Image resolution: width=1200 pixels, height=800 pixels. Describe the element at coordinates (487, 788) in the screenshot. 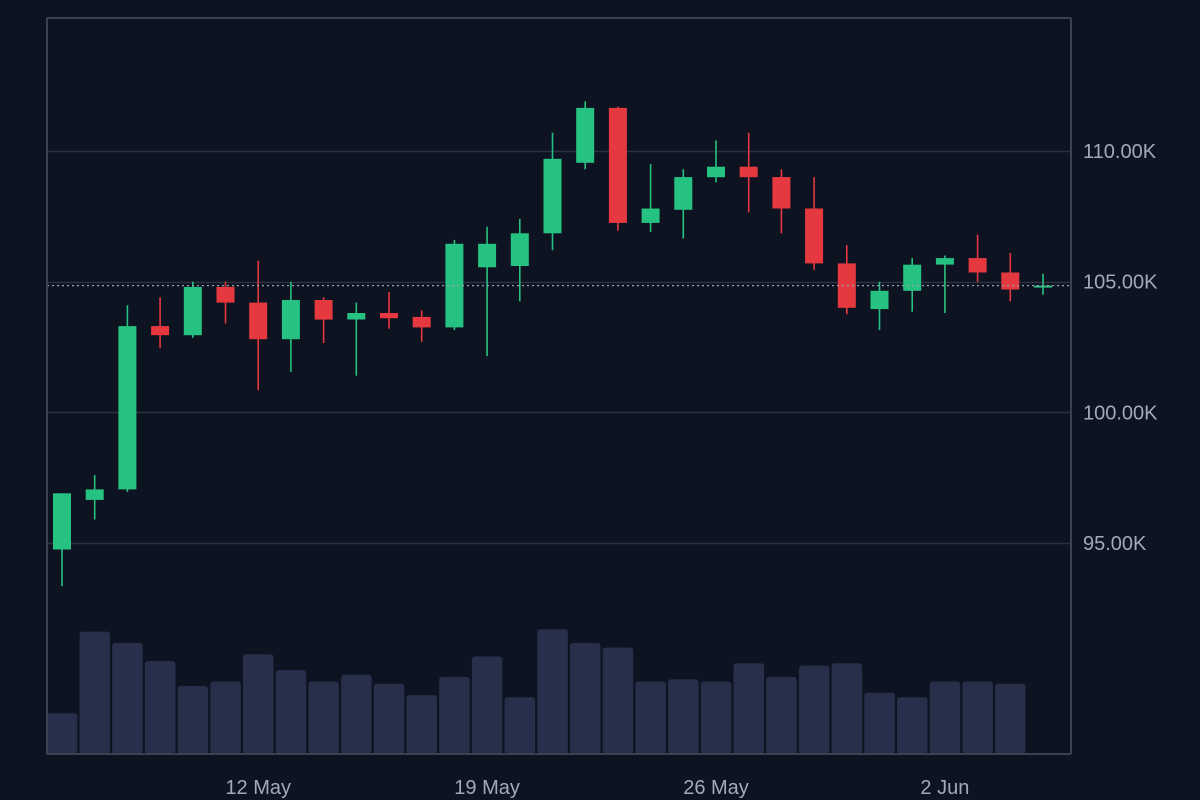

I see `time-tick-label: 19 May` at that location.